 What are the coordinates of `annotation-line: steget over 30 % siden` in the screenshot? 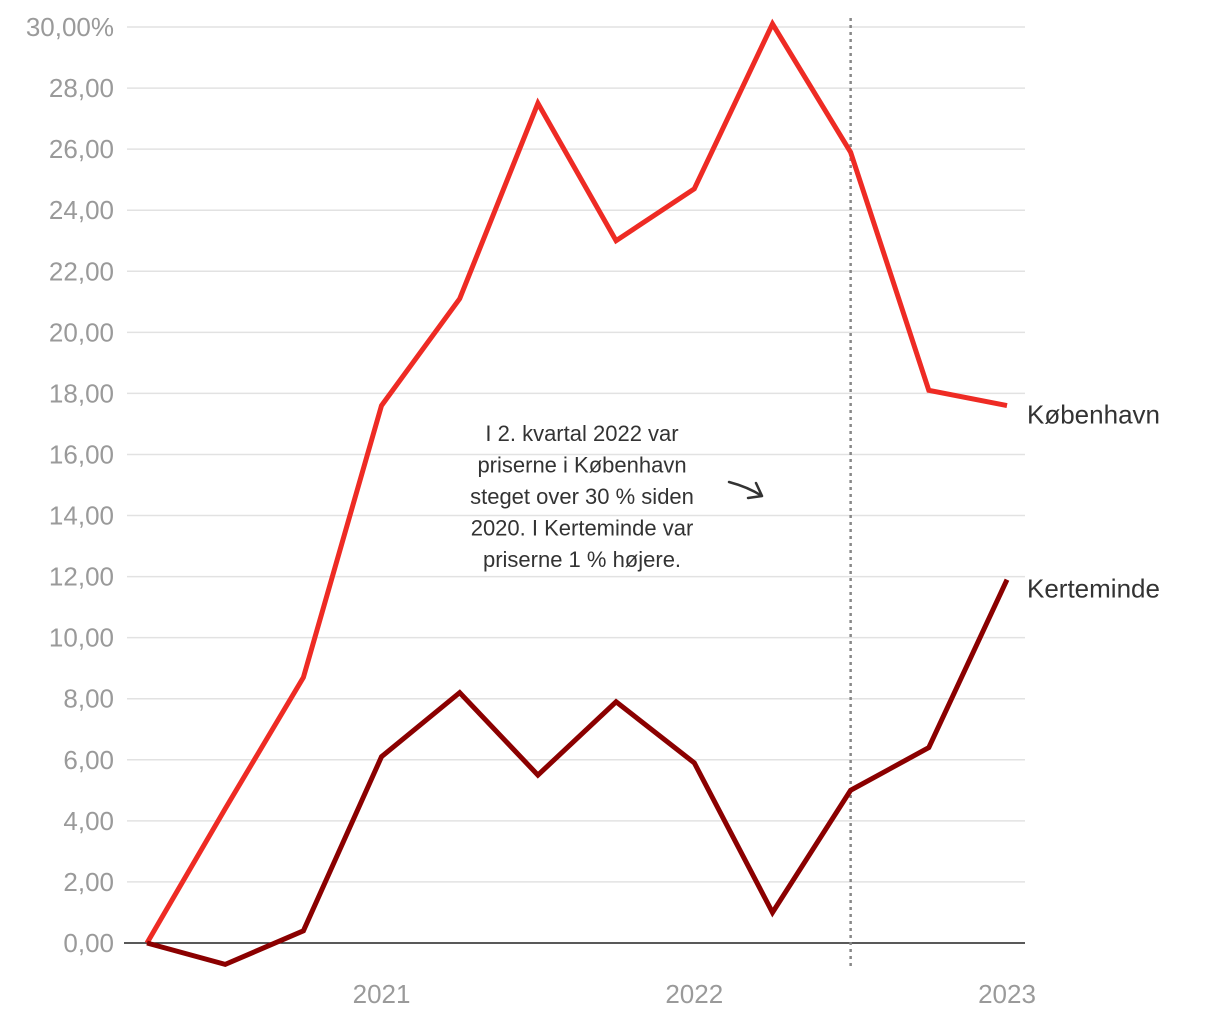 It's located at (582, 496).